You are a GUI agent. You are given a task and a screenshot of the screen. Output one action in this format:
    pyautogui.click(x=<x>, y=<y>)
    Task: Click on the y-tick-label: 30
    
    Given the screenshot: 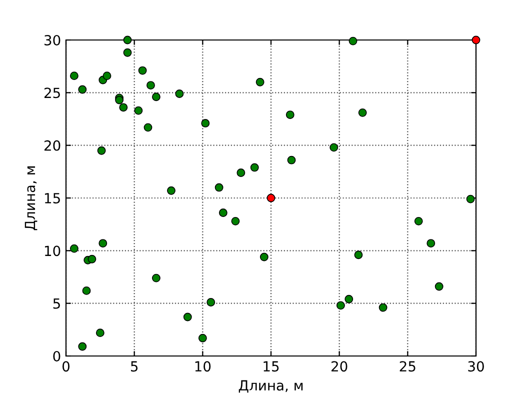 What is the action you would take?
    pyautogui.click(x=52, y=40)
    